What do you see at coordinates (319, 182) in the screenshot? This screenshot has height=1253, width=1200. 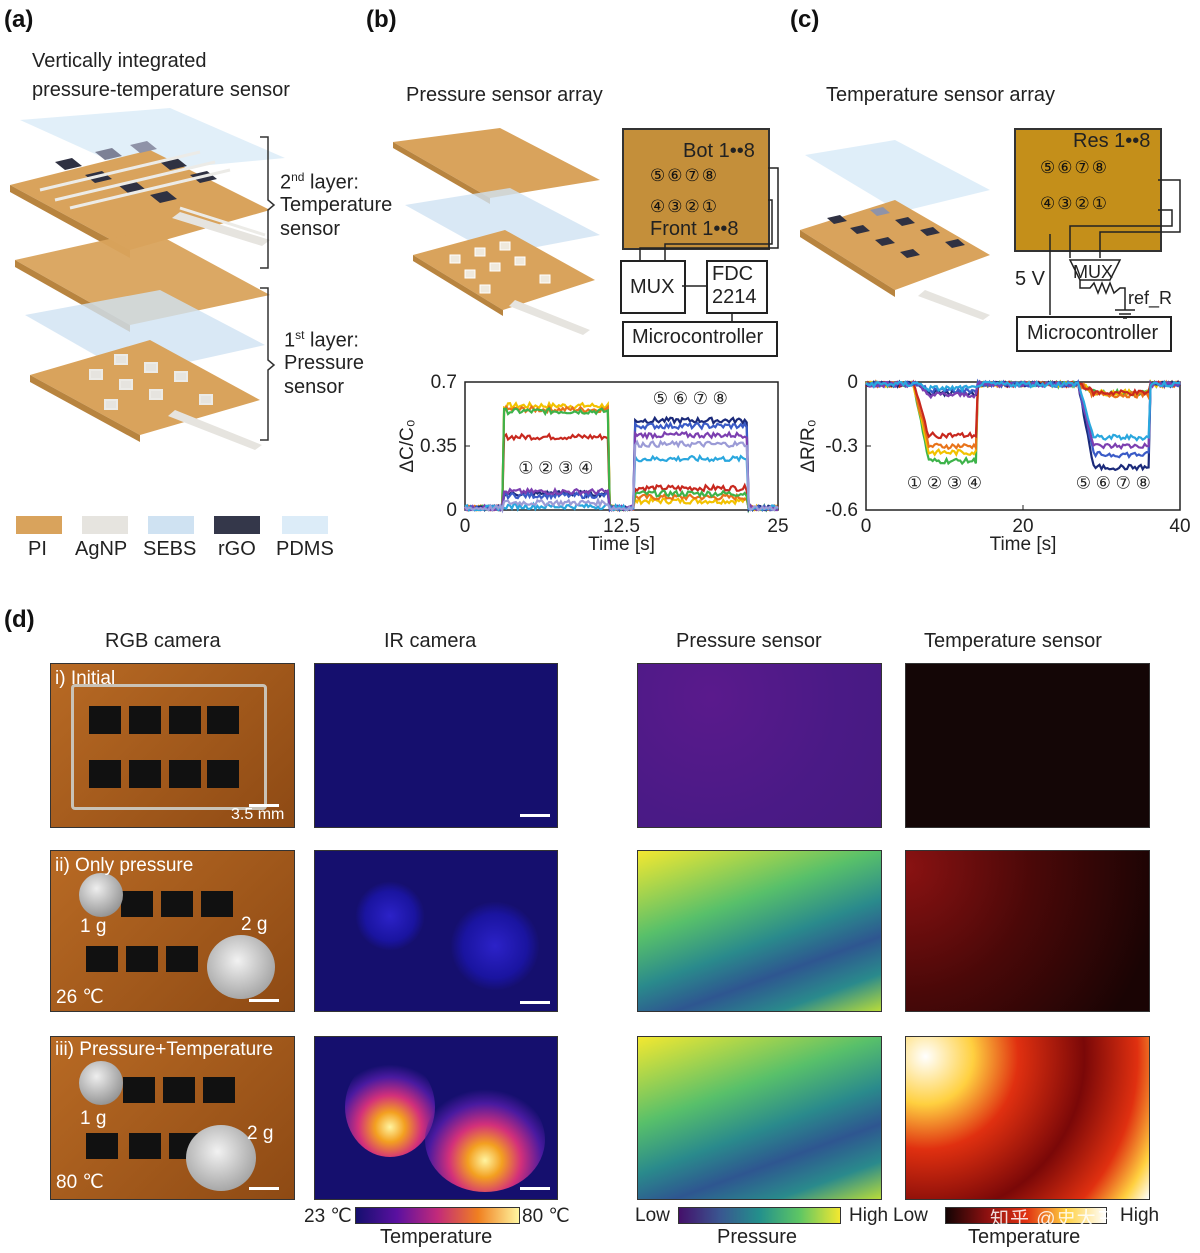 I see `layer2-label-line1: 2nd layer:` at bounding box center [319, 182].